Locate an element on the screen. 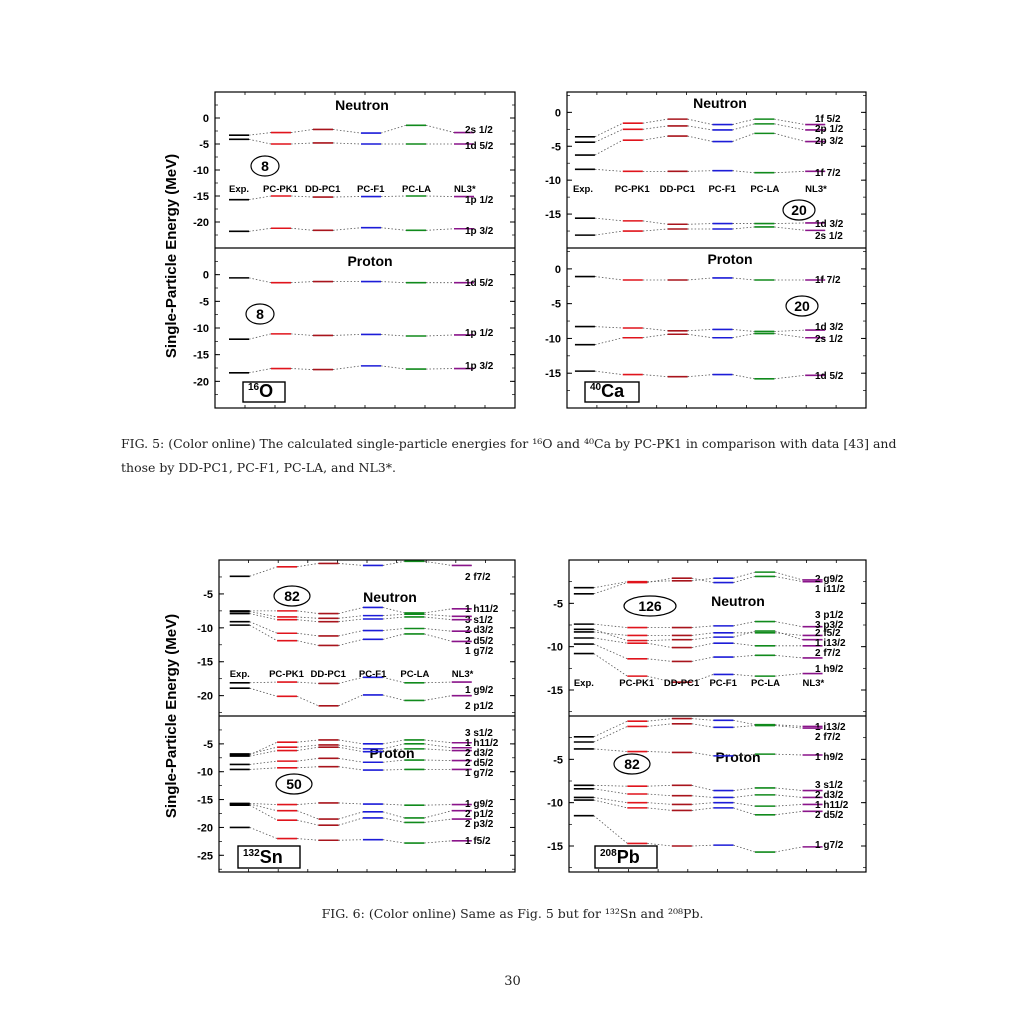 Image resolution: width=1025 pixels, height=1025 pixels. model-label: PC-PK1 is located at coordinates (637, 683).